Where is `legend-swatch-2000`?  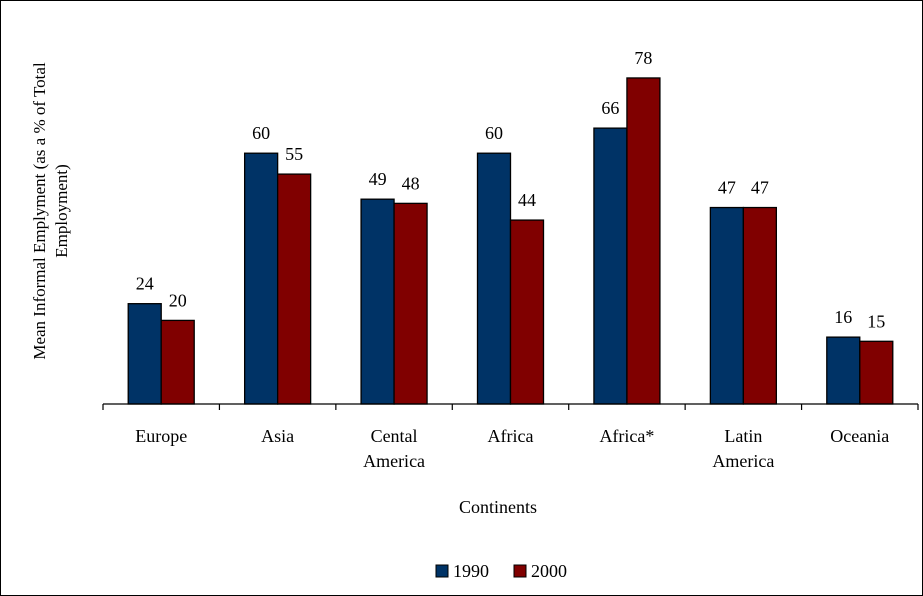 legend-swatch-2000 is located at coordinates (520, 571).